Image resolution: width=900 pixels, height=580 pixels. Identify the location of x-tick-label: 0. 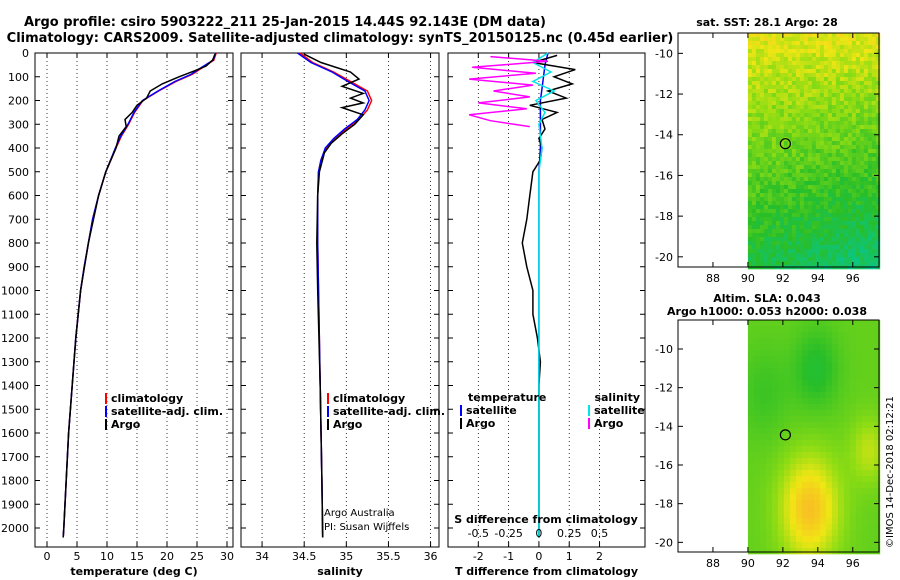
(47, 556).